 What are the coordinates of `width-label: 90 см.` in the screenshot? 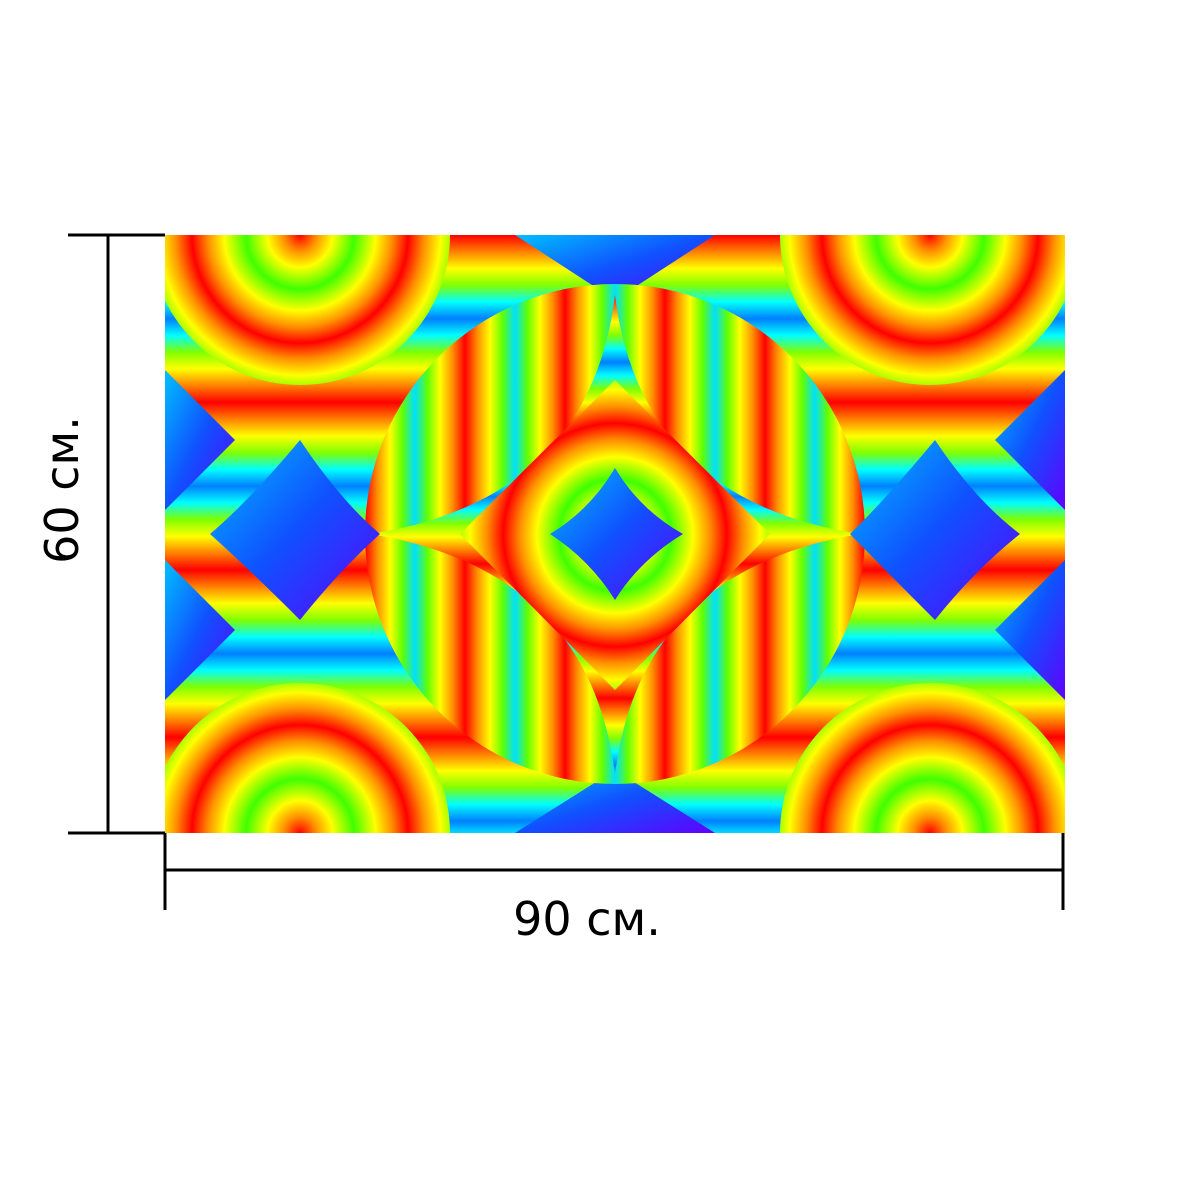 It's located at (587, 919).